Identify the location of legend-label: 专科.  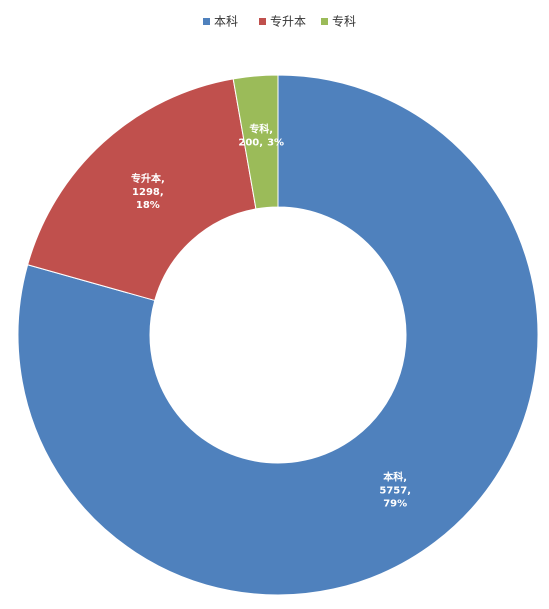
(344, 21).